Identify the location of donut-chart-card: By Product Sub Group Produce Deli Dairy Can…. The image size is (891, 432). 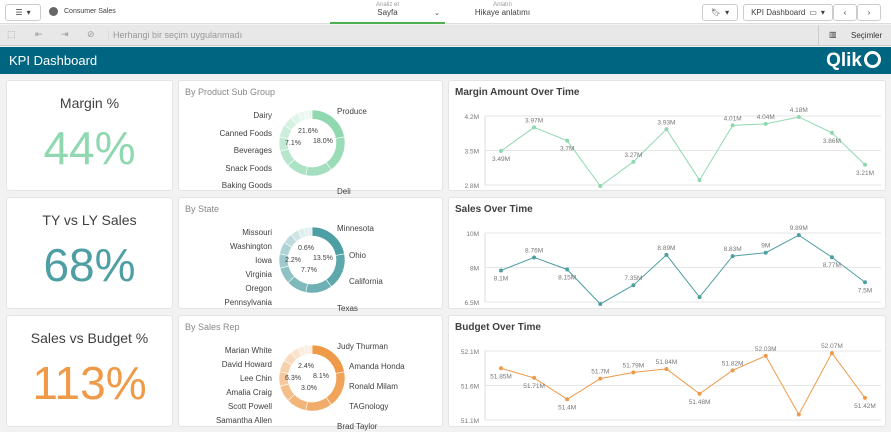
(310, 138).